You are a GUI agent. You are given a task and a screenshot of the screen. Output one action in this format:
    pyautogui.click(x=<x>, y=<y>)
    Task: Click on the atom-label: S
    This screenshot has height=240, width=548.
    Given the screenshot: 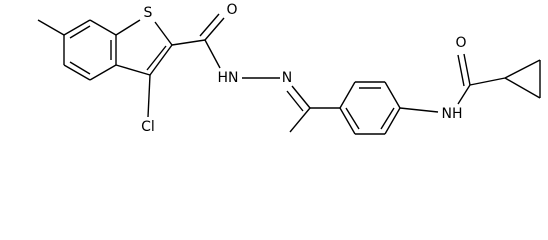 What is the action you would take?
    pyautogui.click(x=148, y=13)
    